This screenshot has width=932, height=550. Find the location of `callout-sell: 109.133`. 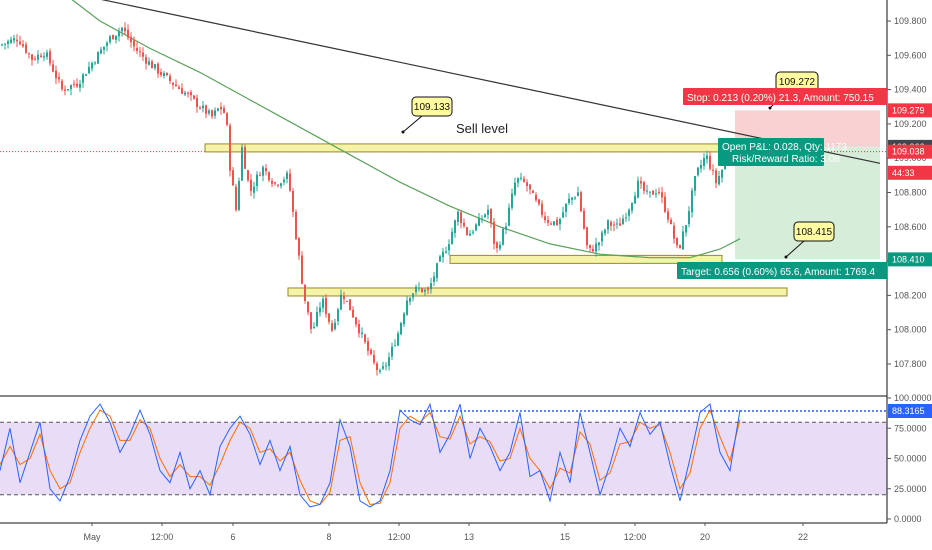

callout-sell: 109.133 is located at coordinates (427, 115).